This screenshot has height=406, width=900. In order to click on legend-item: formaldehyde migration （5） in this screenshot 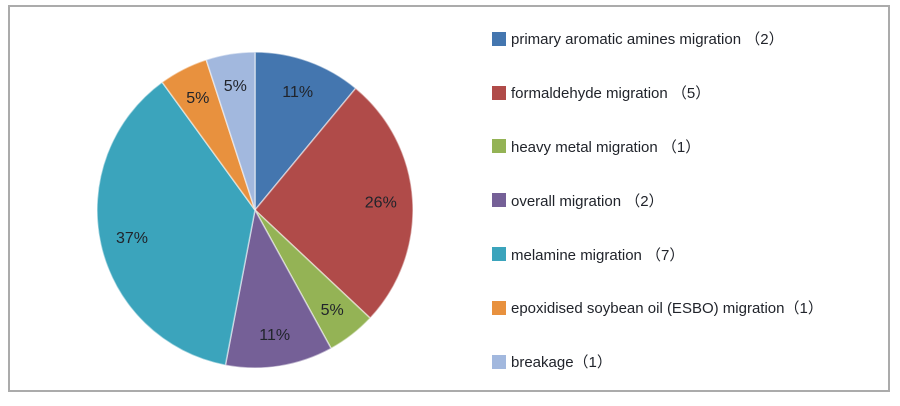, I will do `click(657, 93)`.